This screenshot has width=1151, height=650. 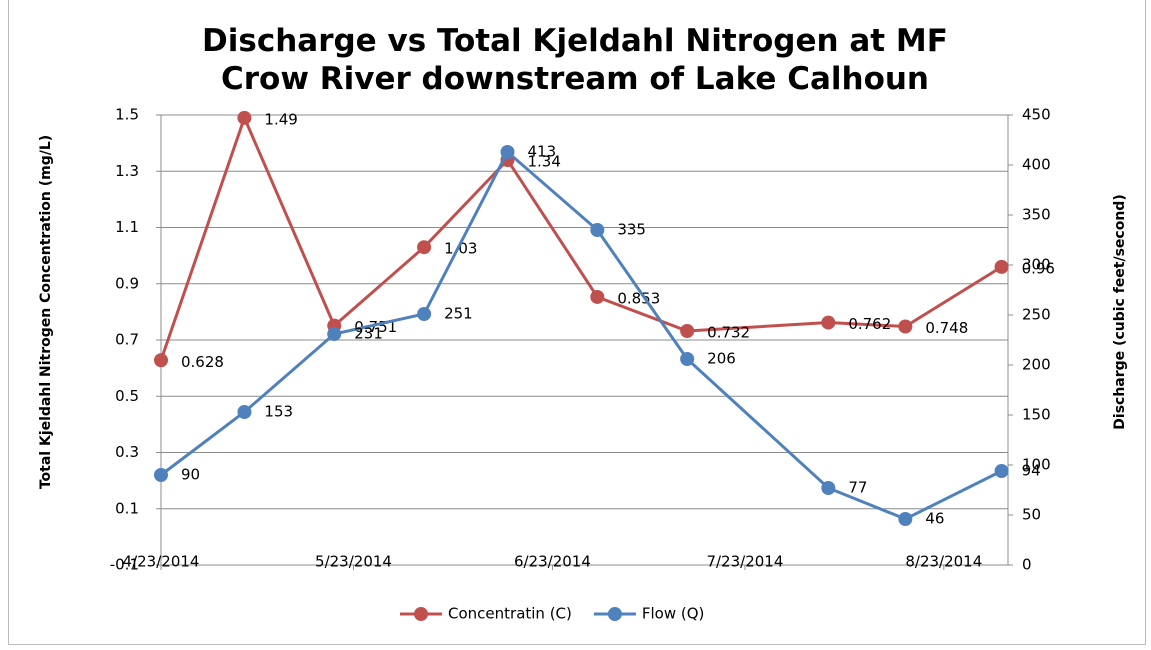 I want to click on data-label: 413, so click(x=542, y=152).